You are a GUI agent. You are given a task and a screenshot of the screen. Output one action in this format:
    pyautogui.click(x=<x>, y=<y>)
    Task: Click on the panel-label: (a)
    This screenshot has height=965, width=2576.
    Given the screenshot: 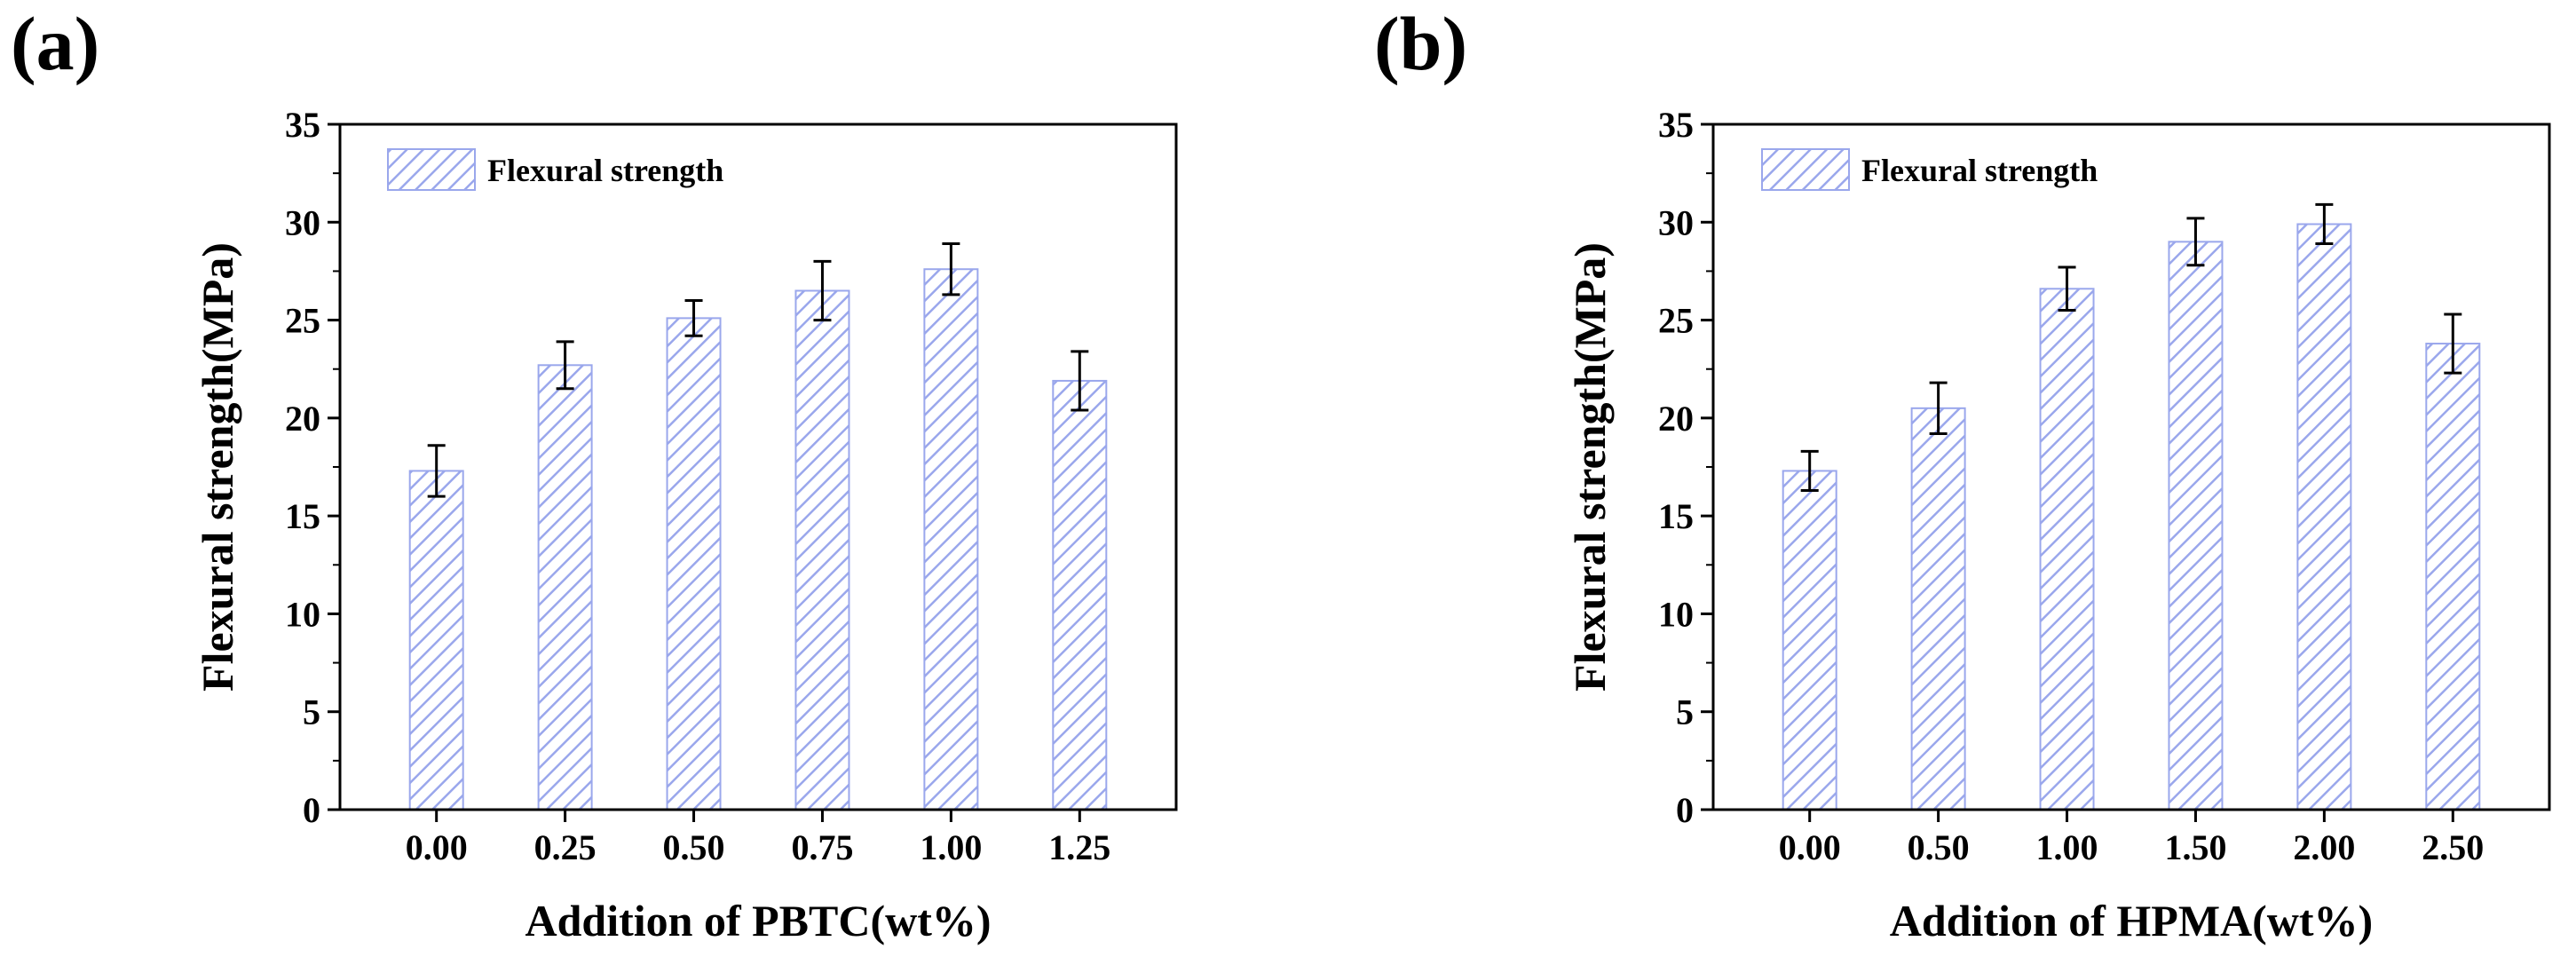 What is the action you would take?
    pyautogui.click(x=55, y=43)
    